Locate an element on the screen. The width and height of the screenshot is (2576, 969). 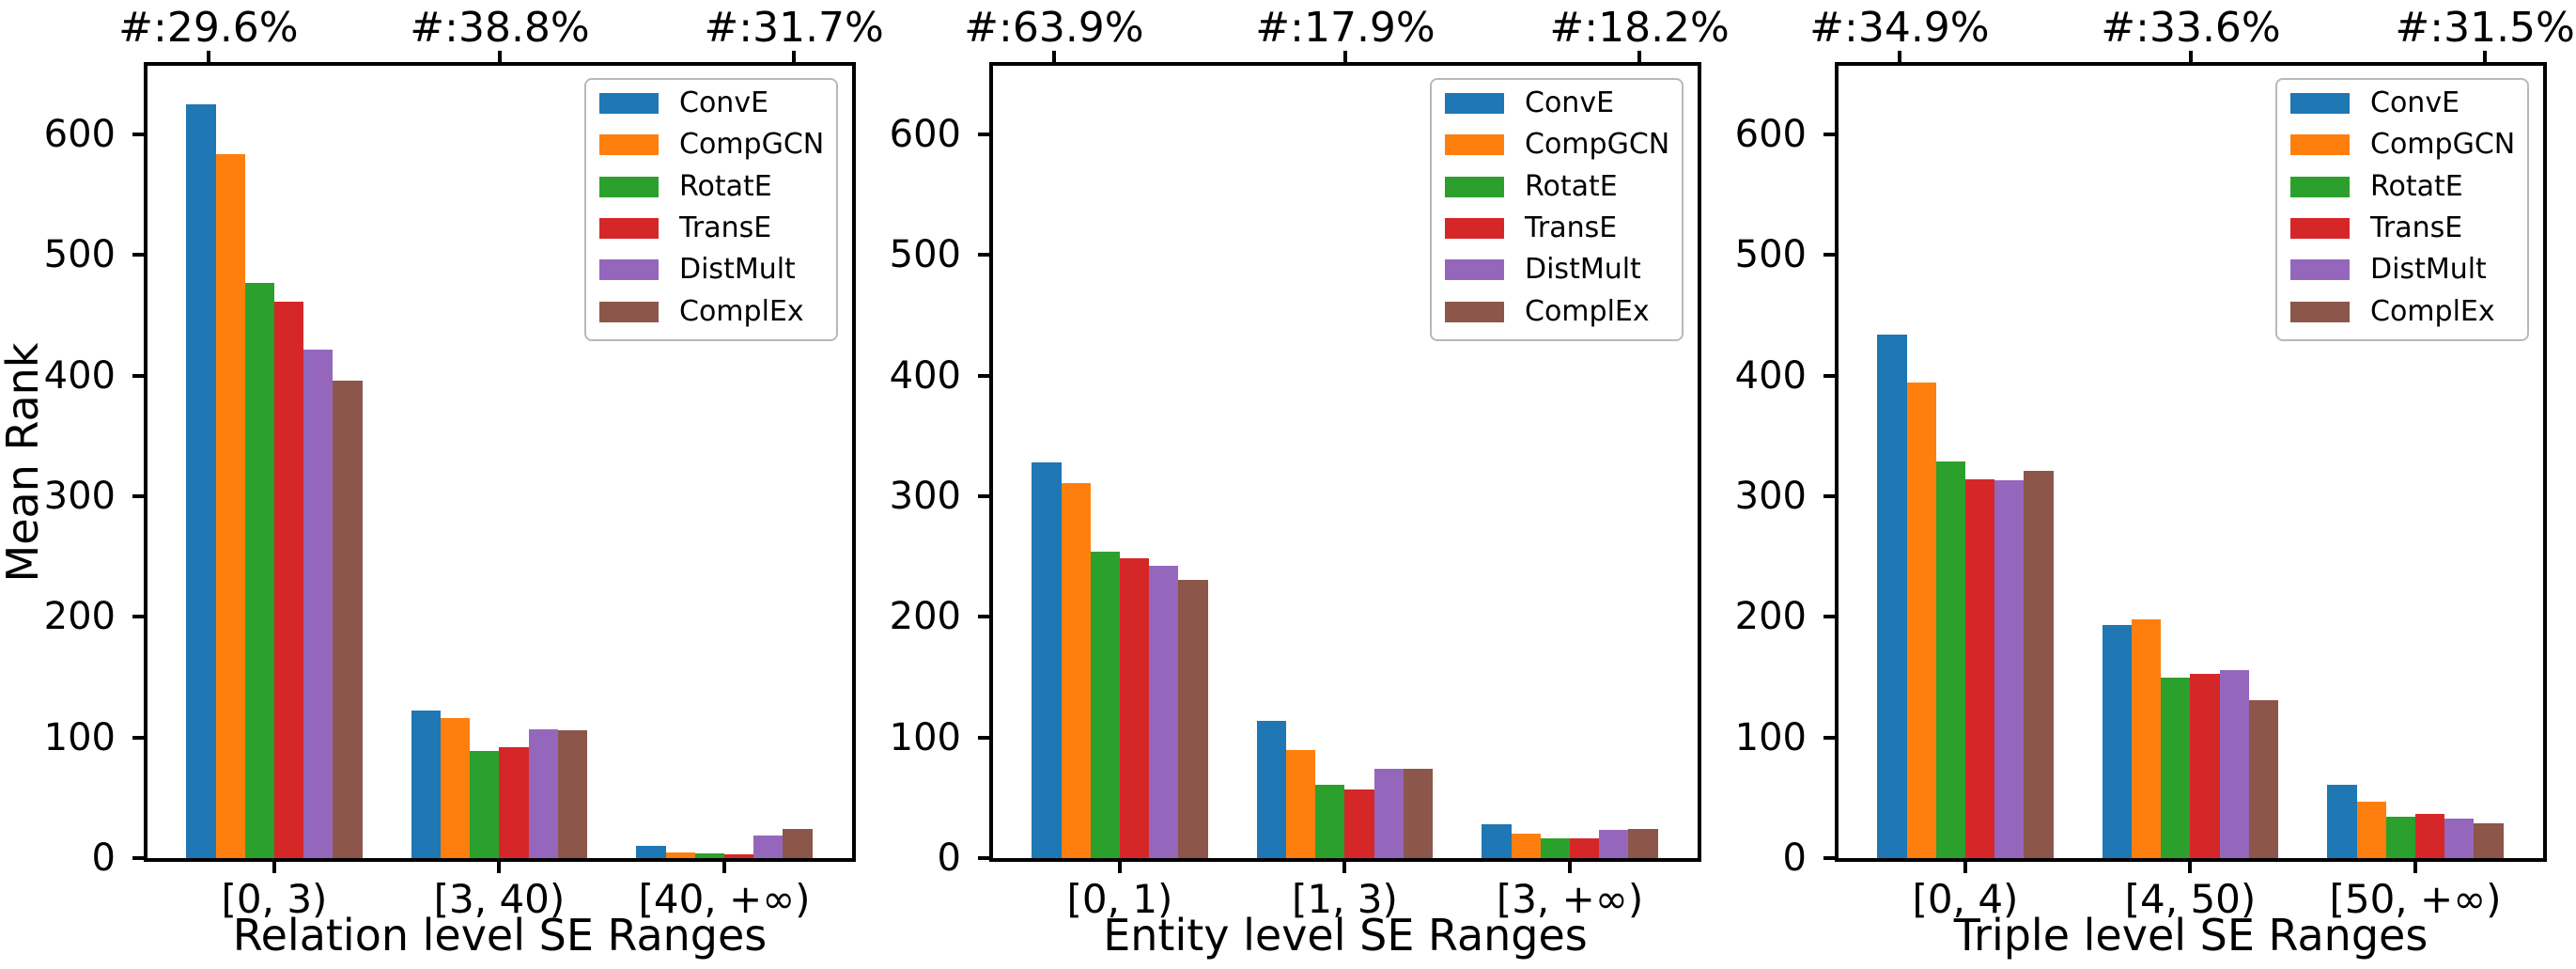
x-tick-label: [0, 4) is located at coordinates (1966, 899).